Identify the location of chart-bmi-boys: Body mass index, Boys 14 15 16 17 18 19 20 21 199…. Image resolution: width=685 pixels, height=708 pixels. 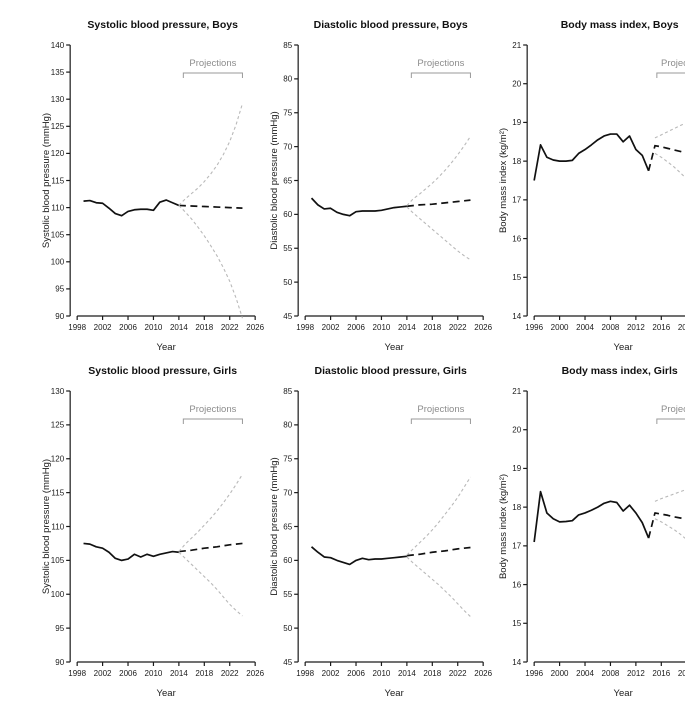
(591, 186).